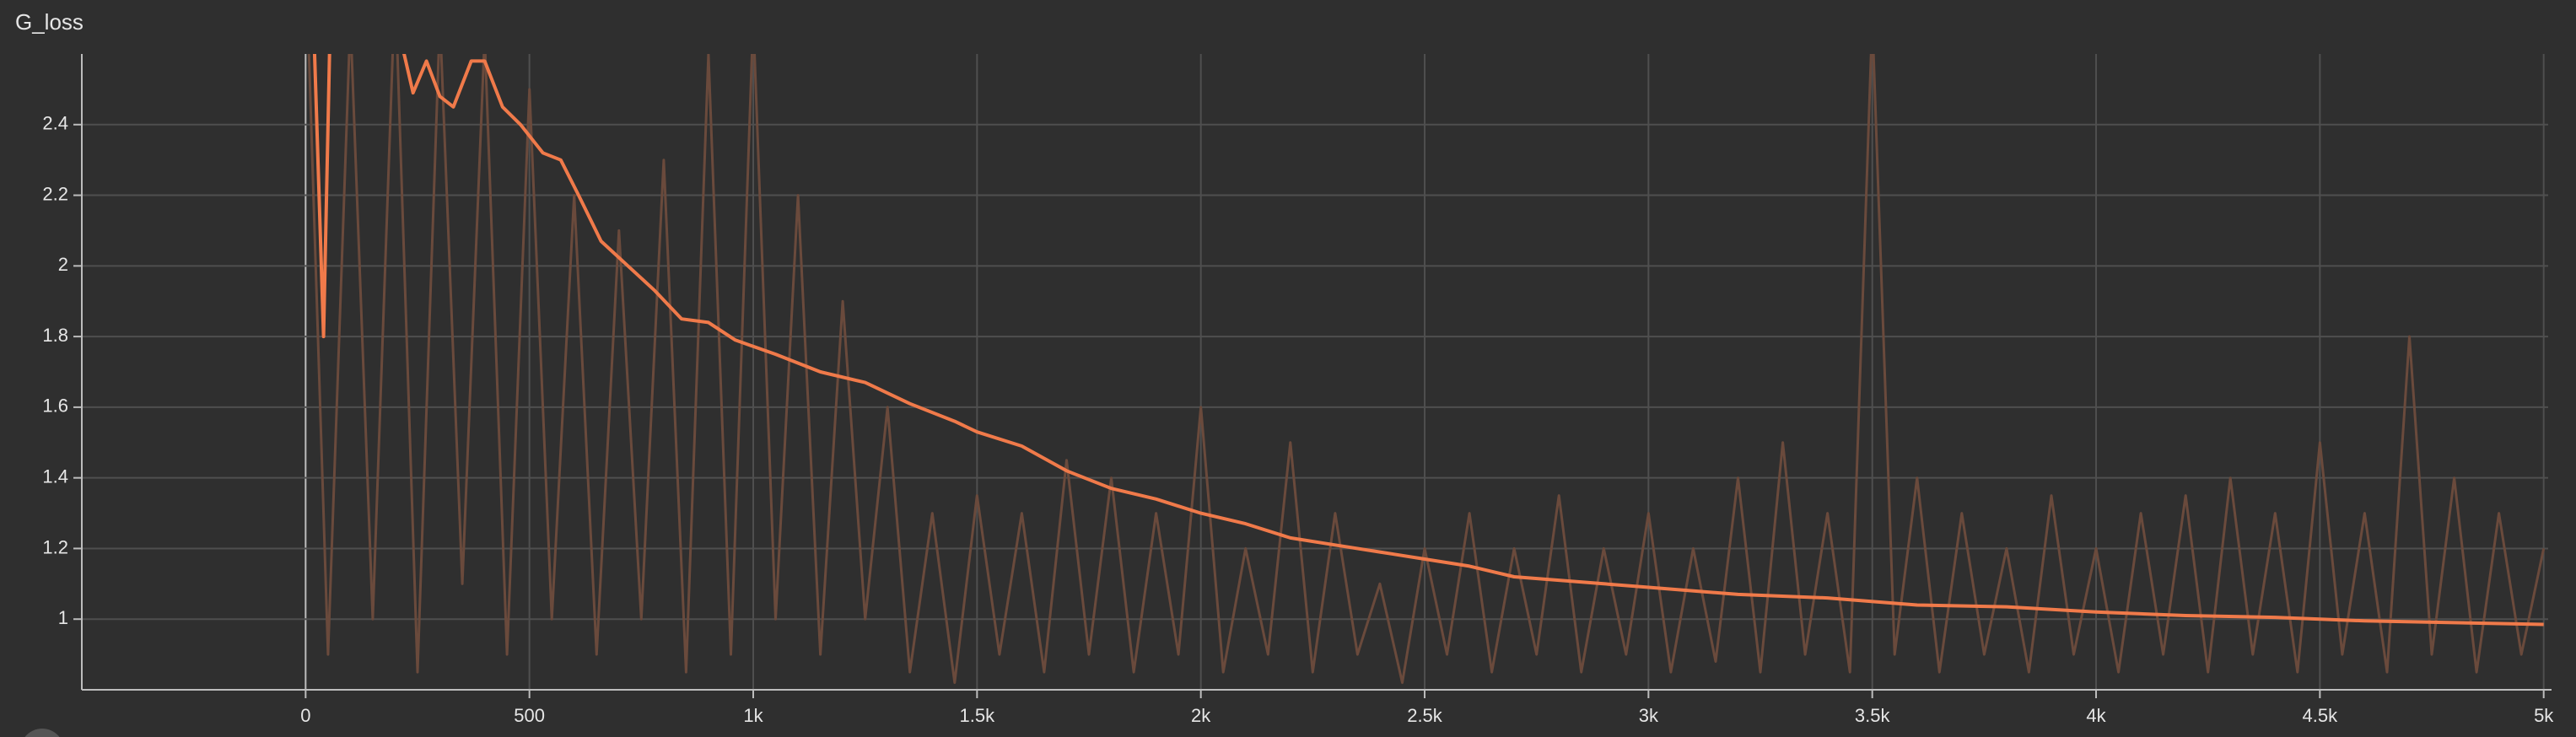 Image resolution: width=2576 pixels, height=737 pixels. Describe the element at coordinates (42, 733) in the screenshot. I see `toolbar-button` at that location.